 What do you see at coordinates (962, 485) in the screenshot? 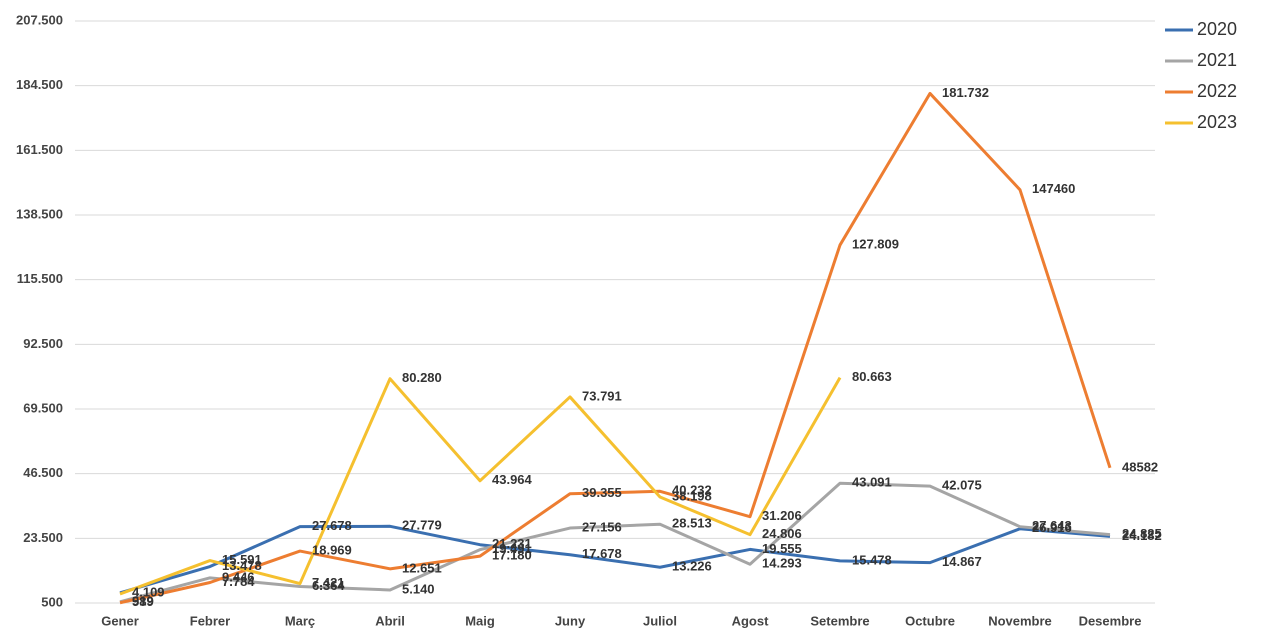
I see `data-label: 42.075` at bounding box center [962, 485].